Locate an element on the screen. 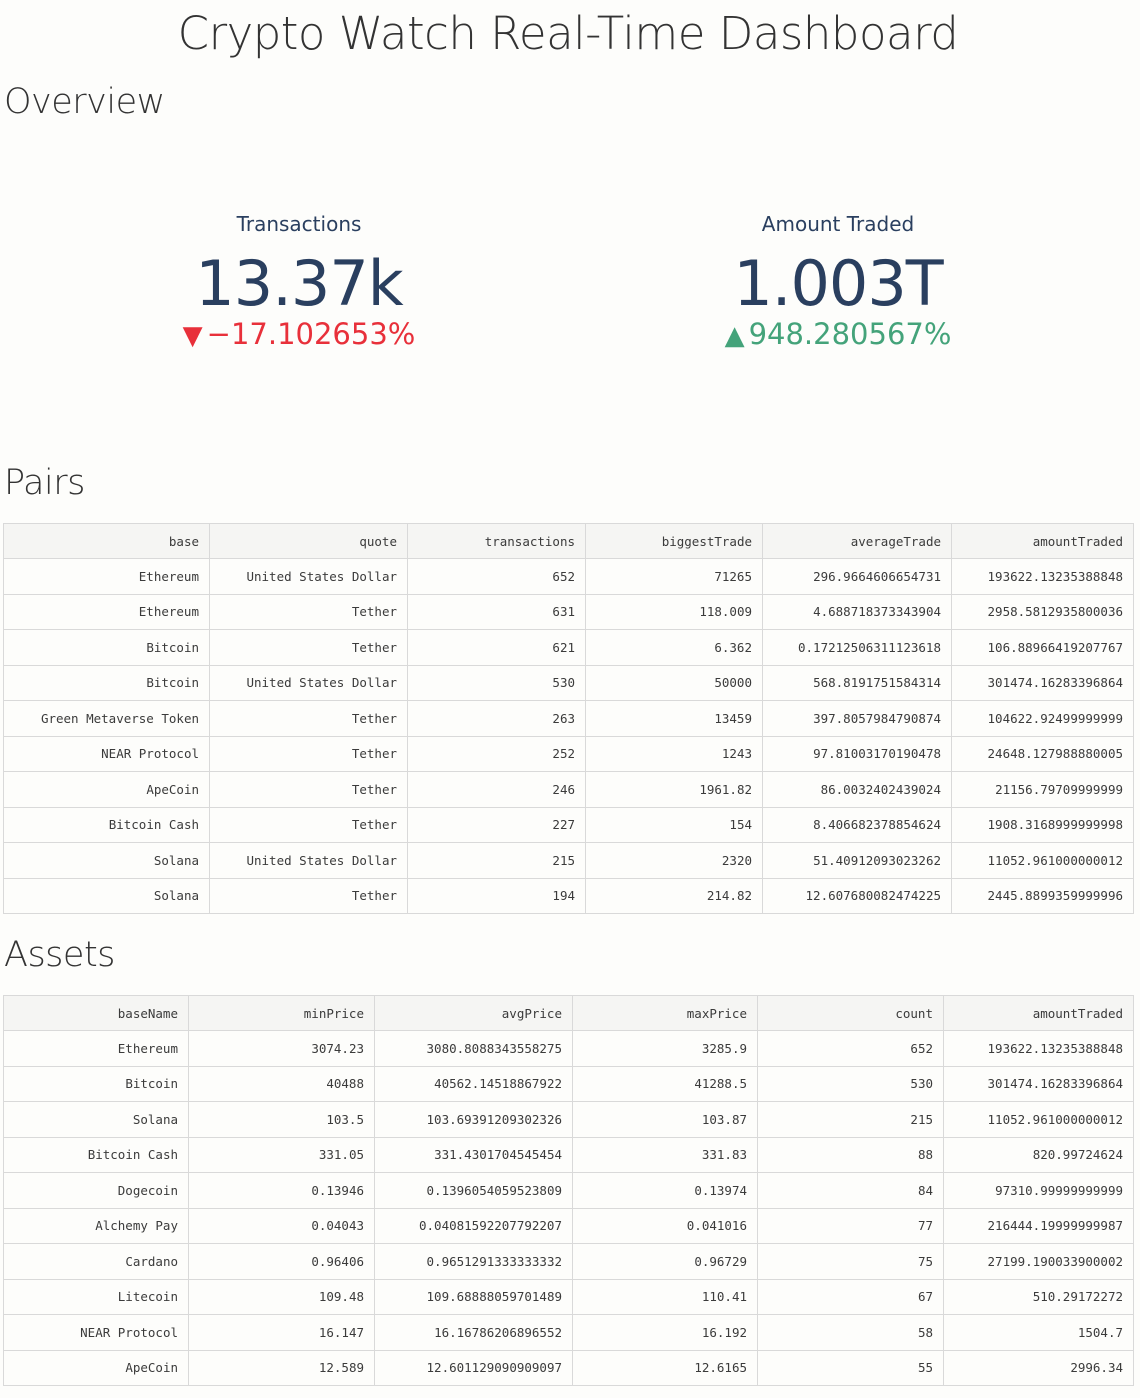 This screenshot has height=1398, width=1140. table-cell-biggesttrade: 2320 is located at coordinates (674, 860).